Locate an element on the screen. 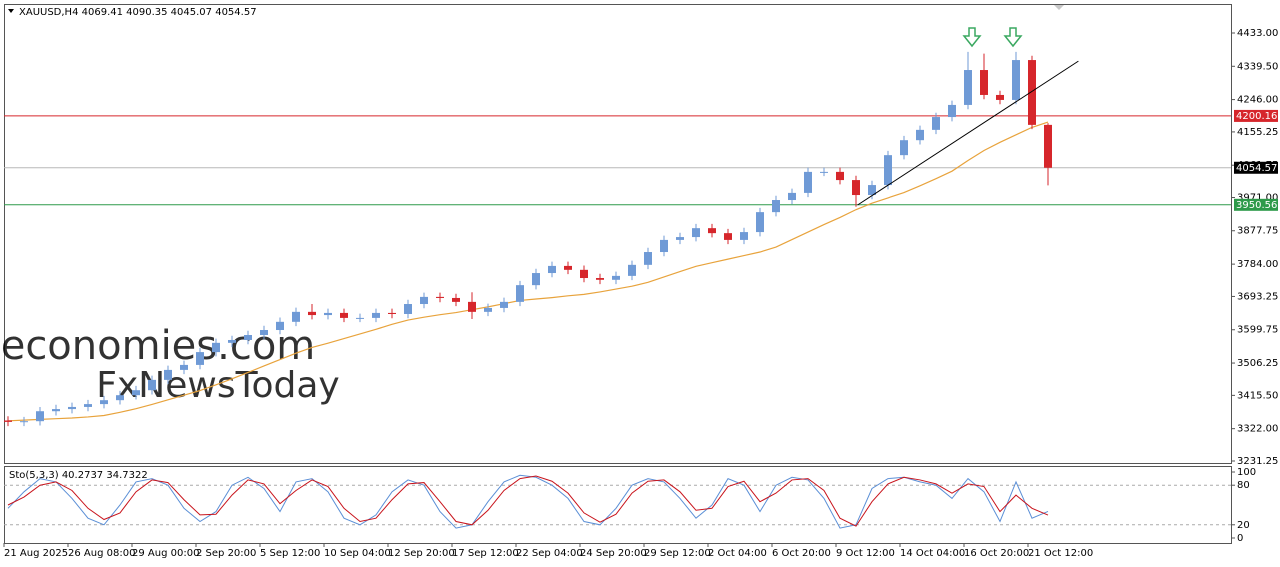  y-tick-label: 3877.75 is located at coordinates (1257, 231).